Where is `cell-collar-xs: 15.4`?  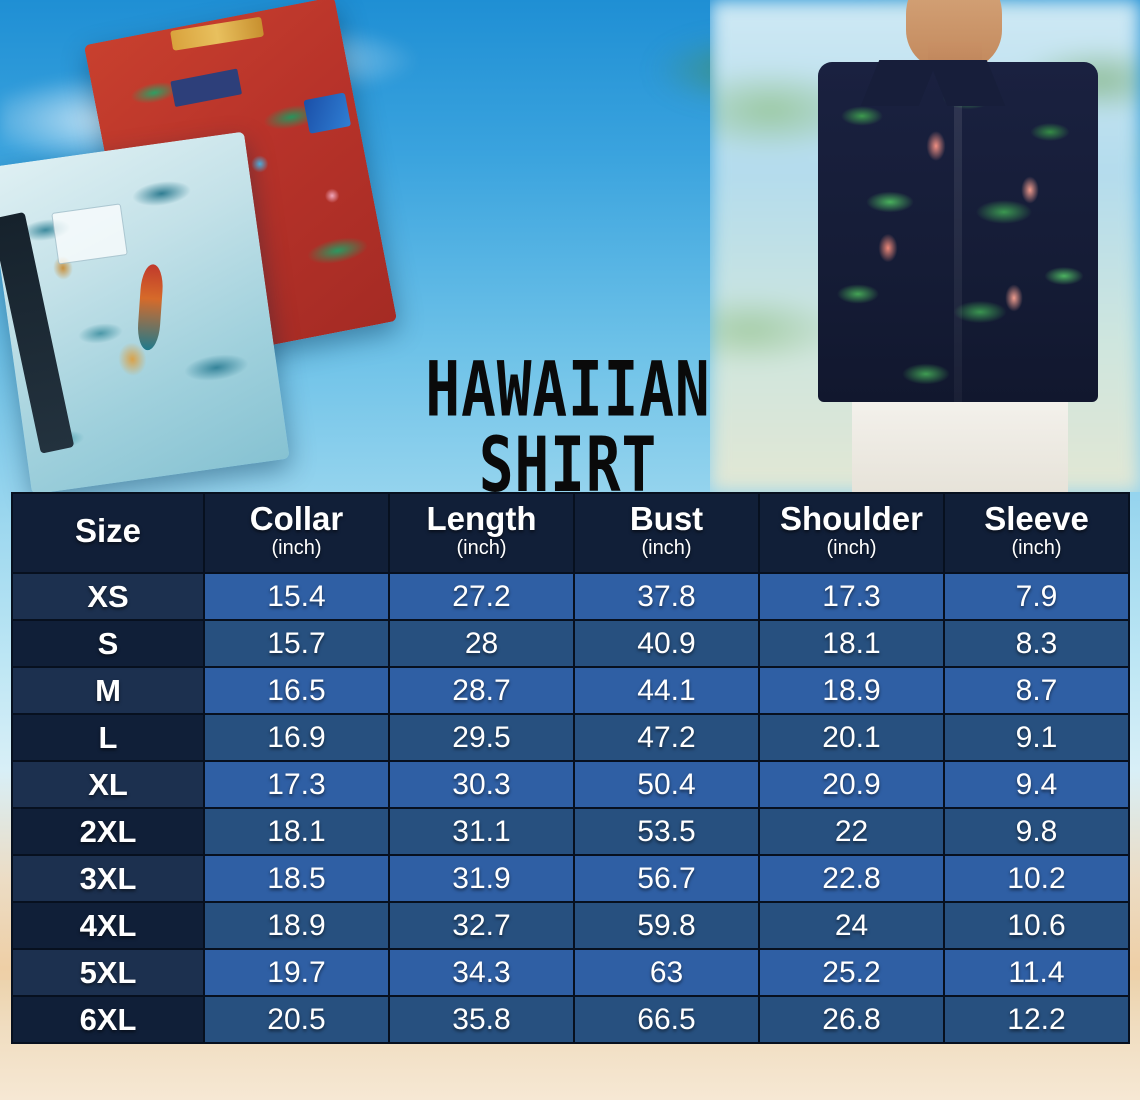
cell-collar-xs: 15.4 is located at coordinates (296, 596).